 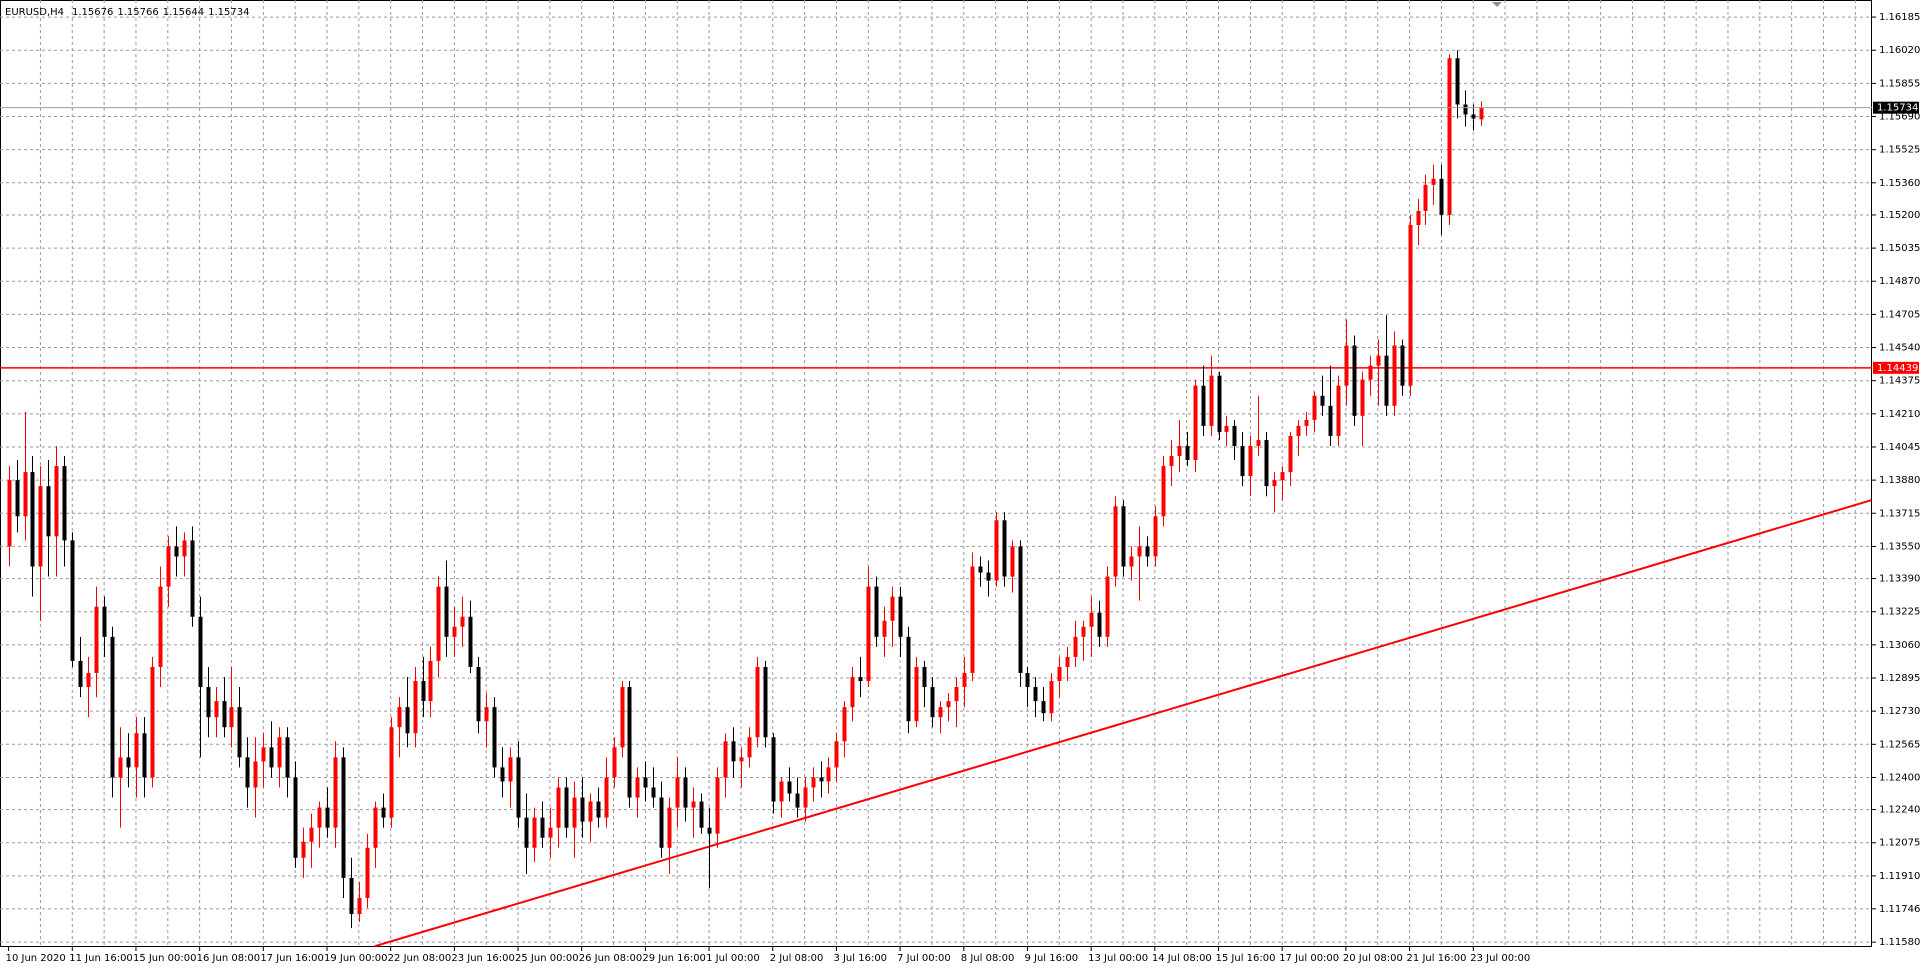 I want to click on y-tick-label: 1.12075, so click(x=1899, y=843).